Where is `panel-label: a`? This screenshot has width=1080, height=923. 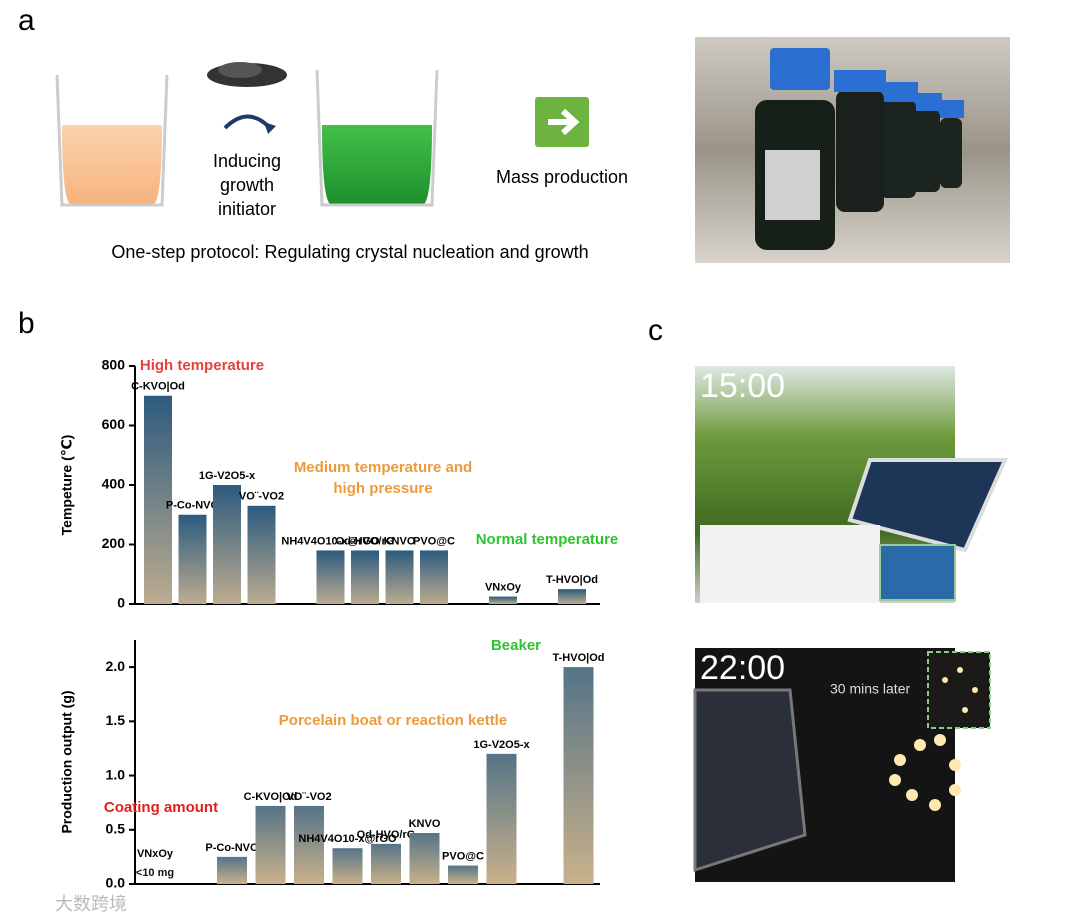
panel-label: a is located at coordinates (26, 20).